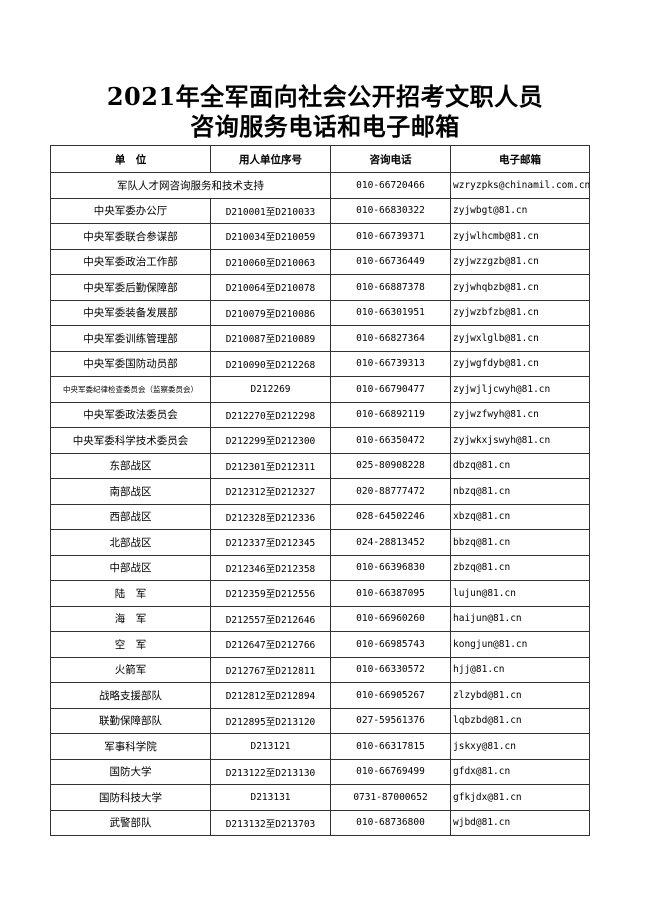 This screenshot has height=919, width=650. Describe the element at coordinates (325, 126) in the screenshot. I see `page-subtitle: 咨询服务电话和电子邮箱` at that location.